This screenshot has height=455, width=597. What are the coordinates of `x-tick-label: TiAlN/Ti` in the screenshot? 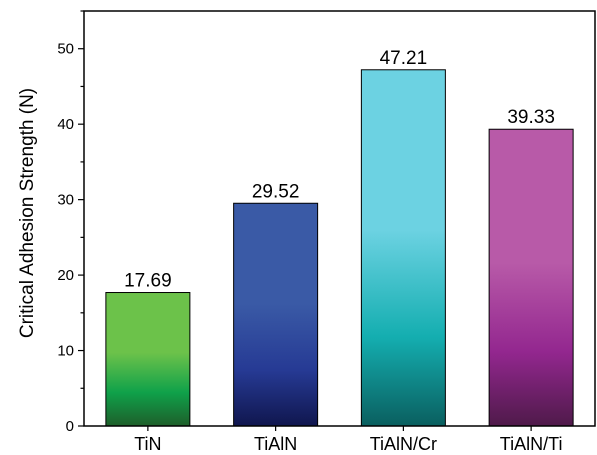 It's located at (531, 444).